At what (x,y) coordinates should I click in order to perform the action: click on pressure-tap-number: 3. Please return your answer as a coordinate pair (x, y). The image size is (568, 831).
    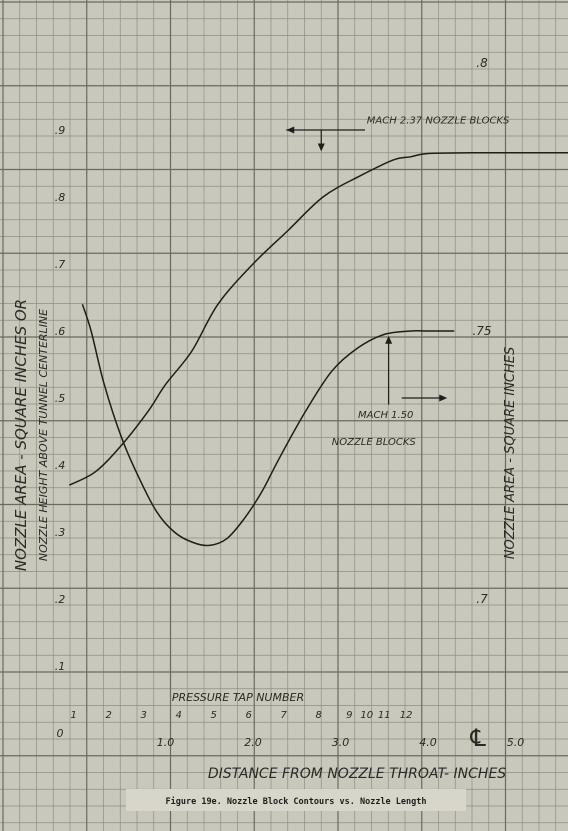
    Looking at the image, I should click on (143, 715).